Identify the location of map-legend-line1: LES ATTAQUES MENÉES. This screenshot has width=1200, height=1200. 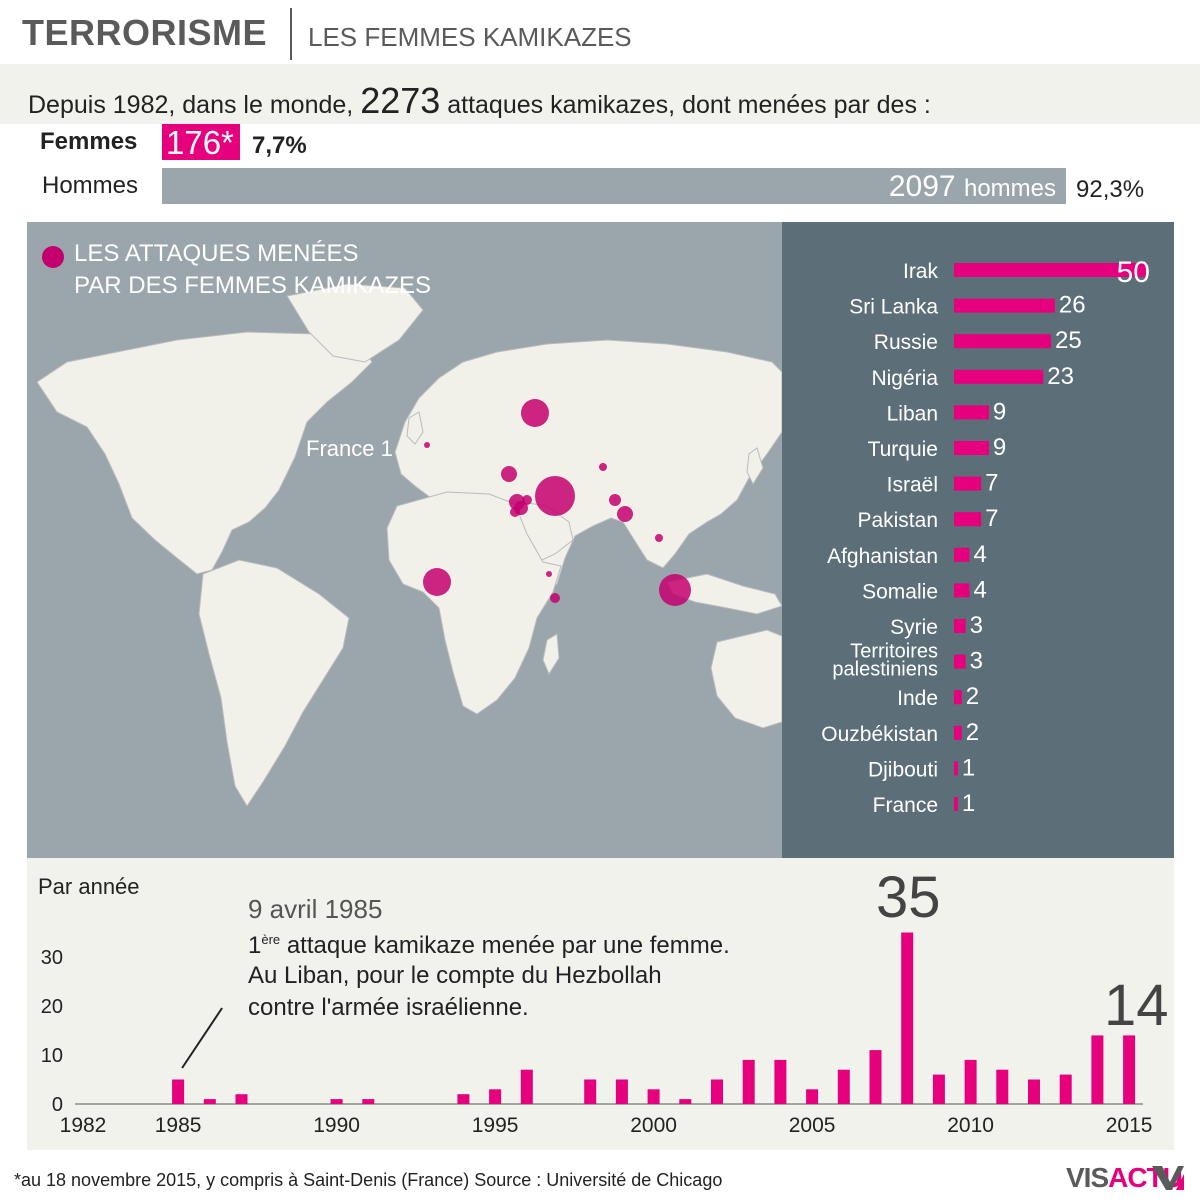
(216, 253).